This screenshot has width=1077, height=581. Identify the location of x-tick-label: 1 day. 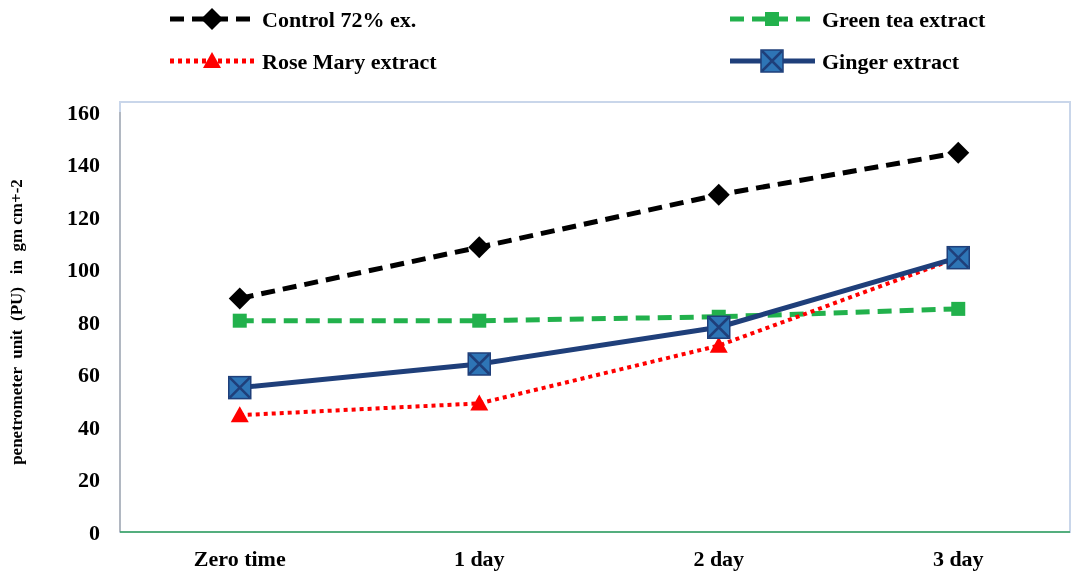
(479, 558).